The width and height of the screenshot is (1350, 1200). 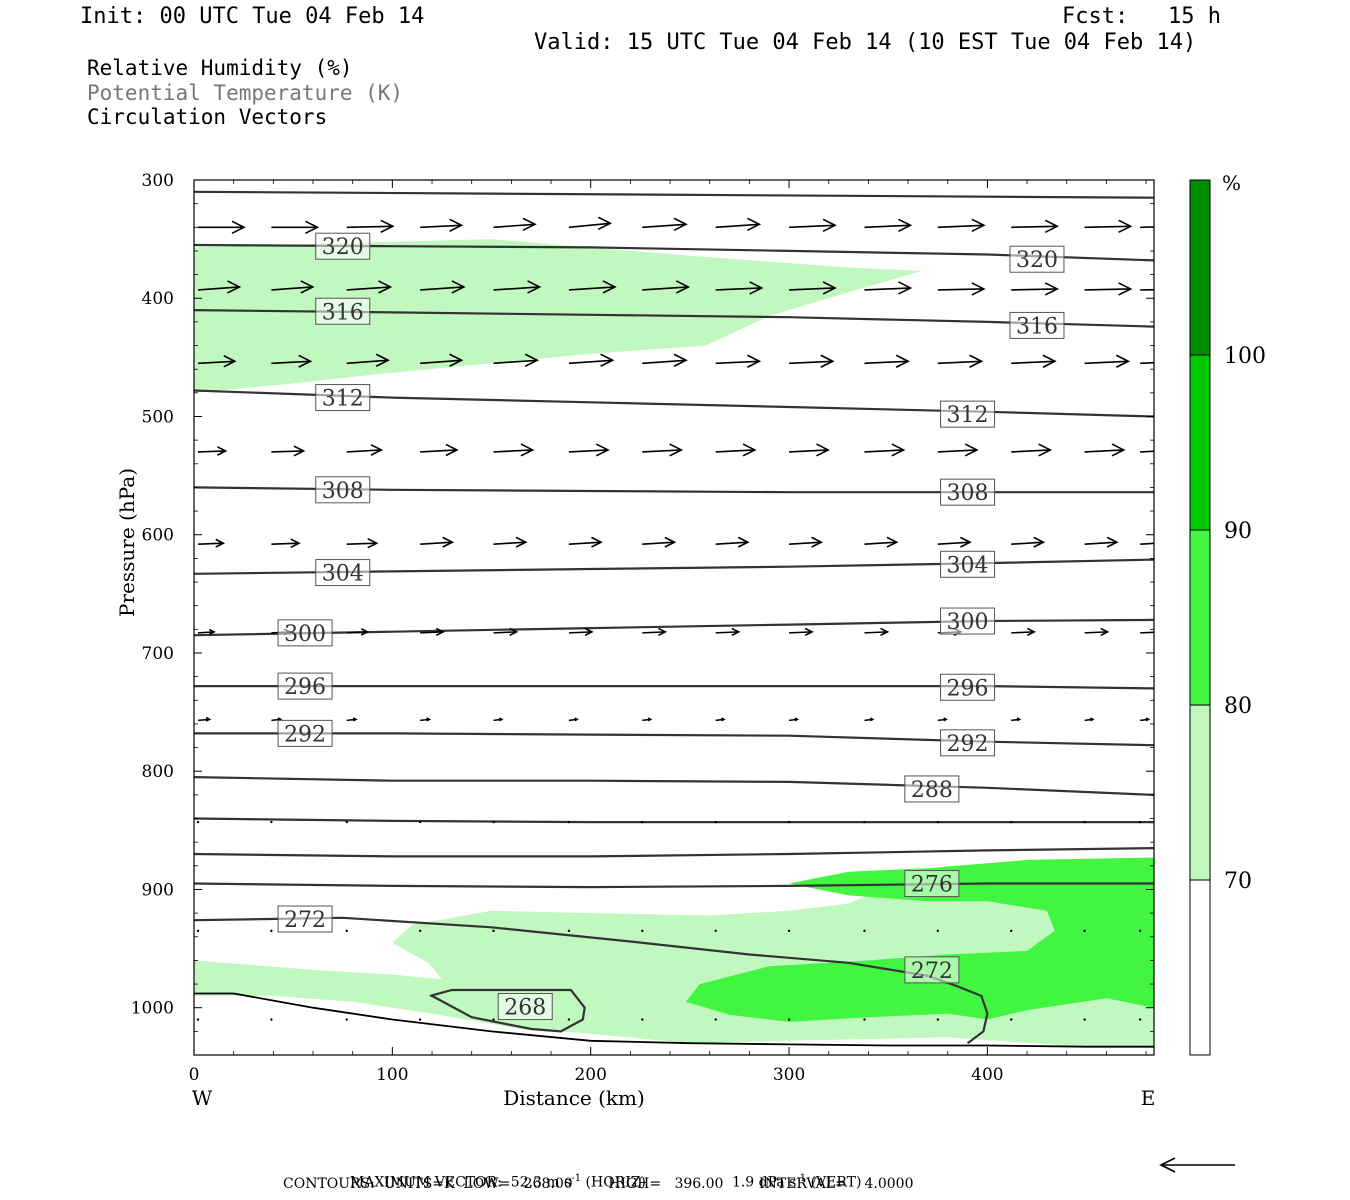 What do you see at coordinates (252, 16) in the screenshot?
I see `init-time: Init: 00 UTC Tue 04 Feb 14` at bounding box center [252, 16].